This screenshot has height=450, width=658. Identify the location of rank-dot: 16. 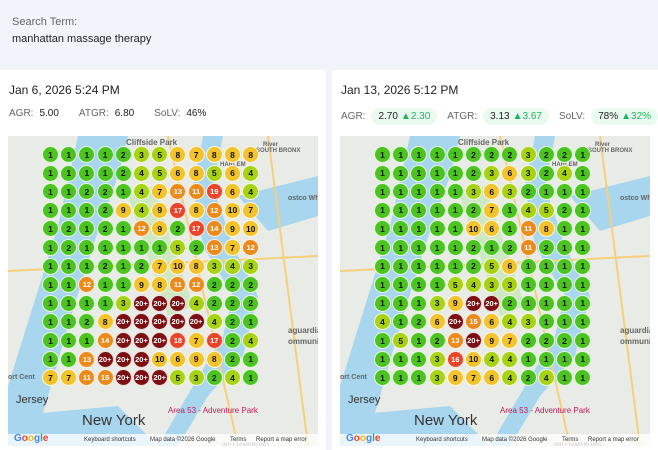
(455, 359).